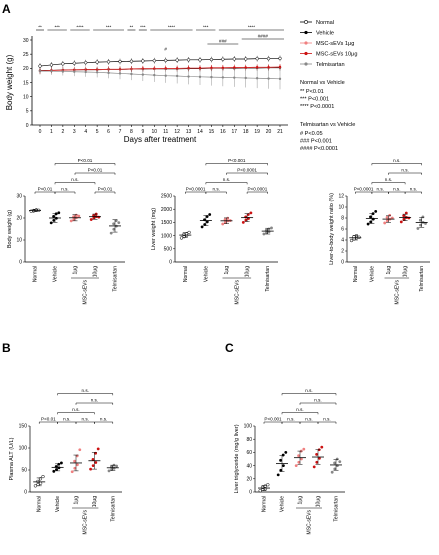 Image resolution: width=439 pixels, height=555 pixels. What do you see at coordinates (342, 241) in the screenshot?
I see `y-tick-label: 4` at bounding box center [342, 241].